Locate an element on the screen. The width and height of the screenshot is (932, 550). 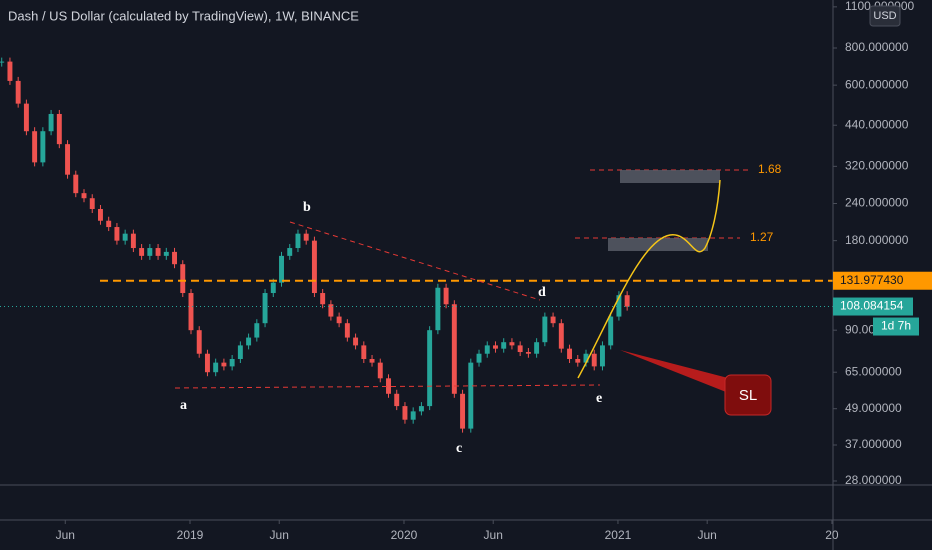
fib-label: 1.68 is located at coordinates (770, 169).